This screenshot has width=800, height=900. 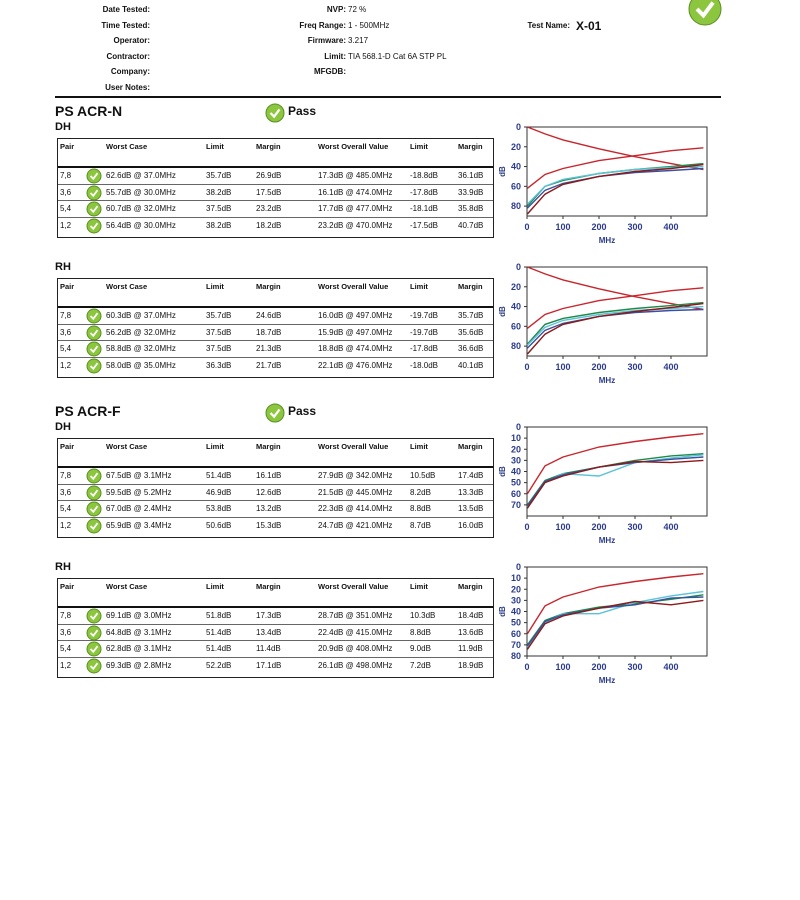 What do you see at coordinates (420, 632) in the screenshot?
I see `table-cell: 8.8dB` at bounding box center [420, 632].